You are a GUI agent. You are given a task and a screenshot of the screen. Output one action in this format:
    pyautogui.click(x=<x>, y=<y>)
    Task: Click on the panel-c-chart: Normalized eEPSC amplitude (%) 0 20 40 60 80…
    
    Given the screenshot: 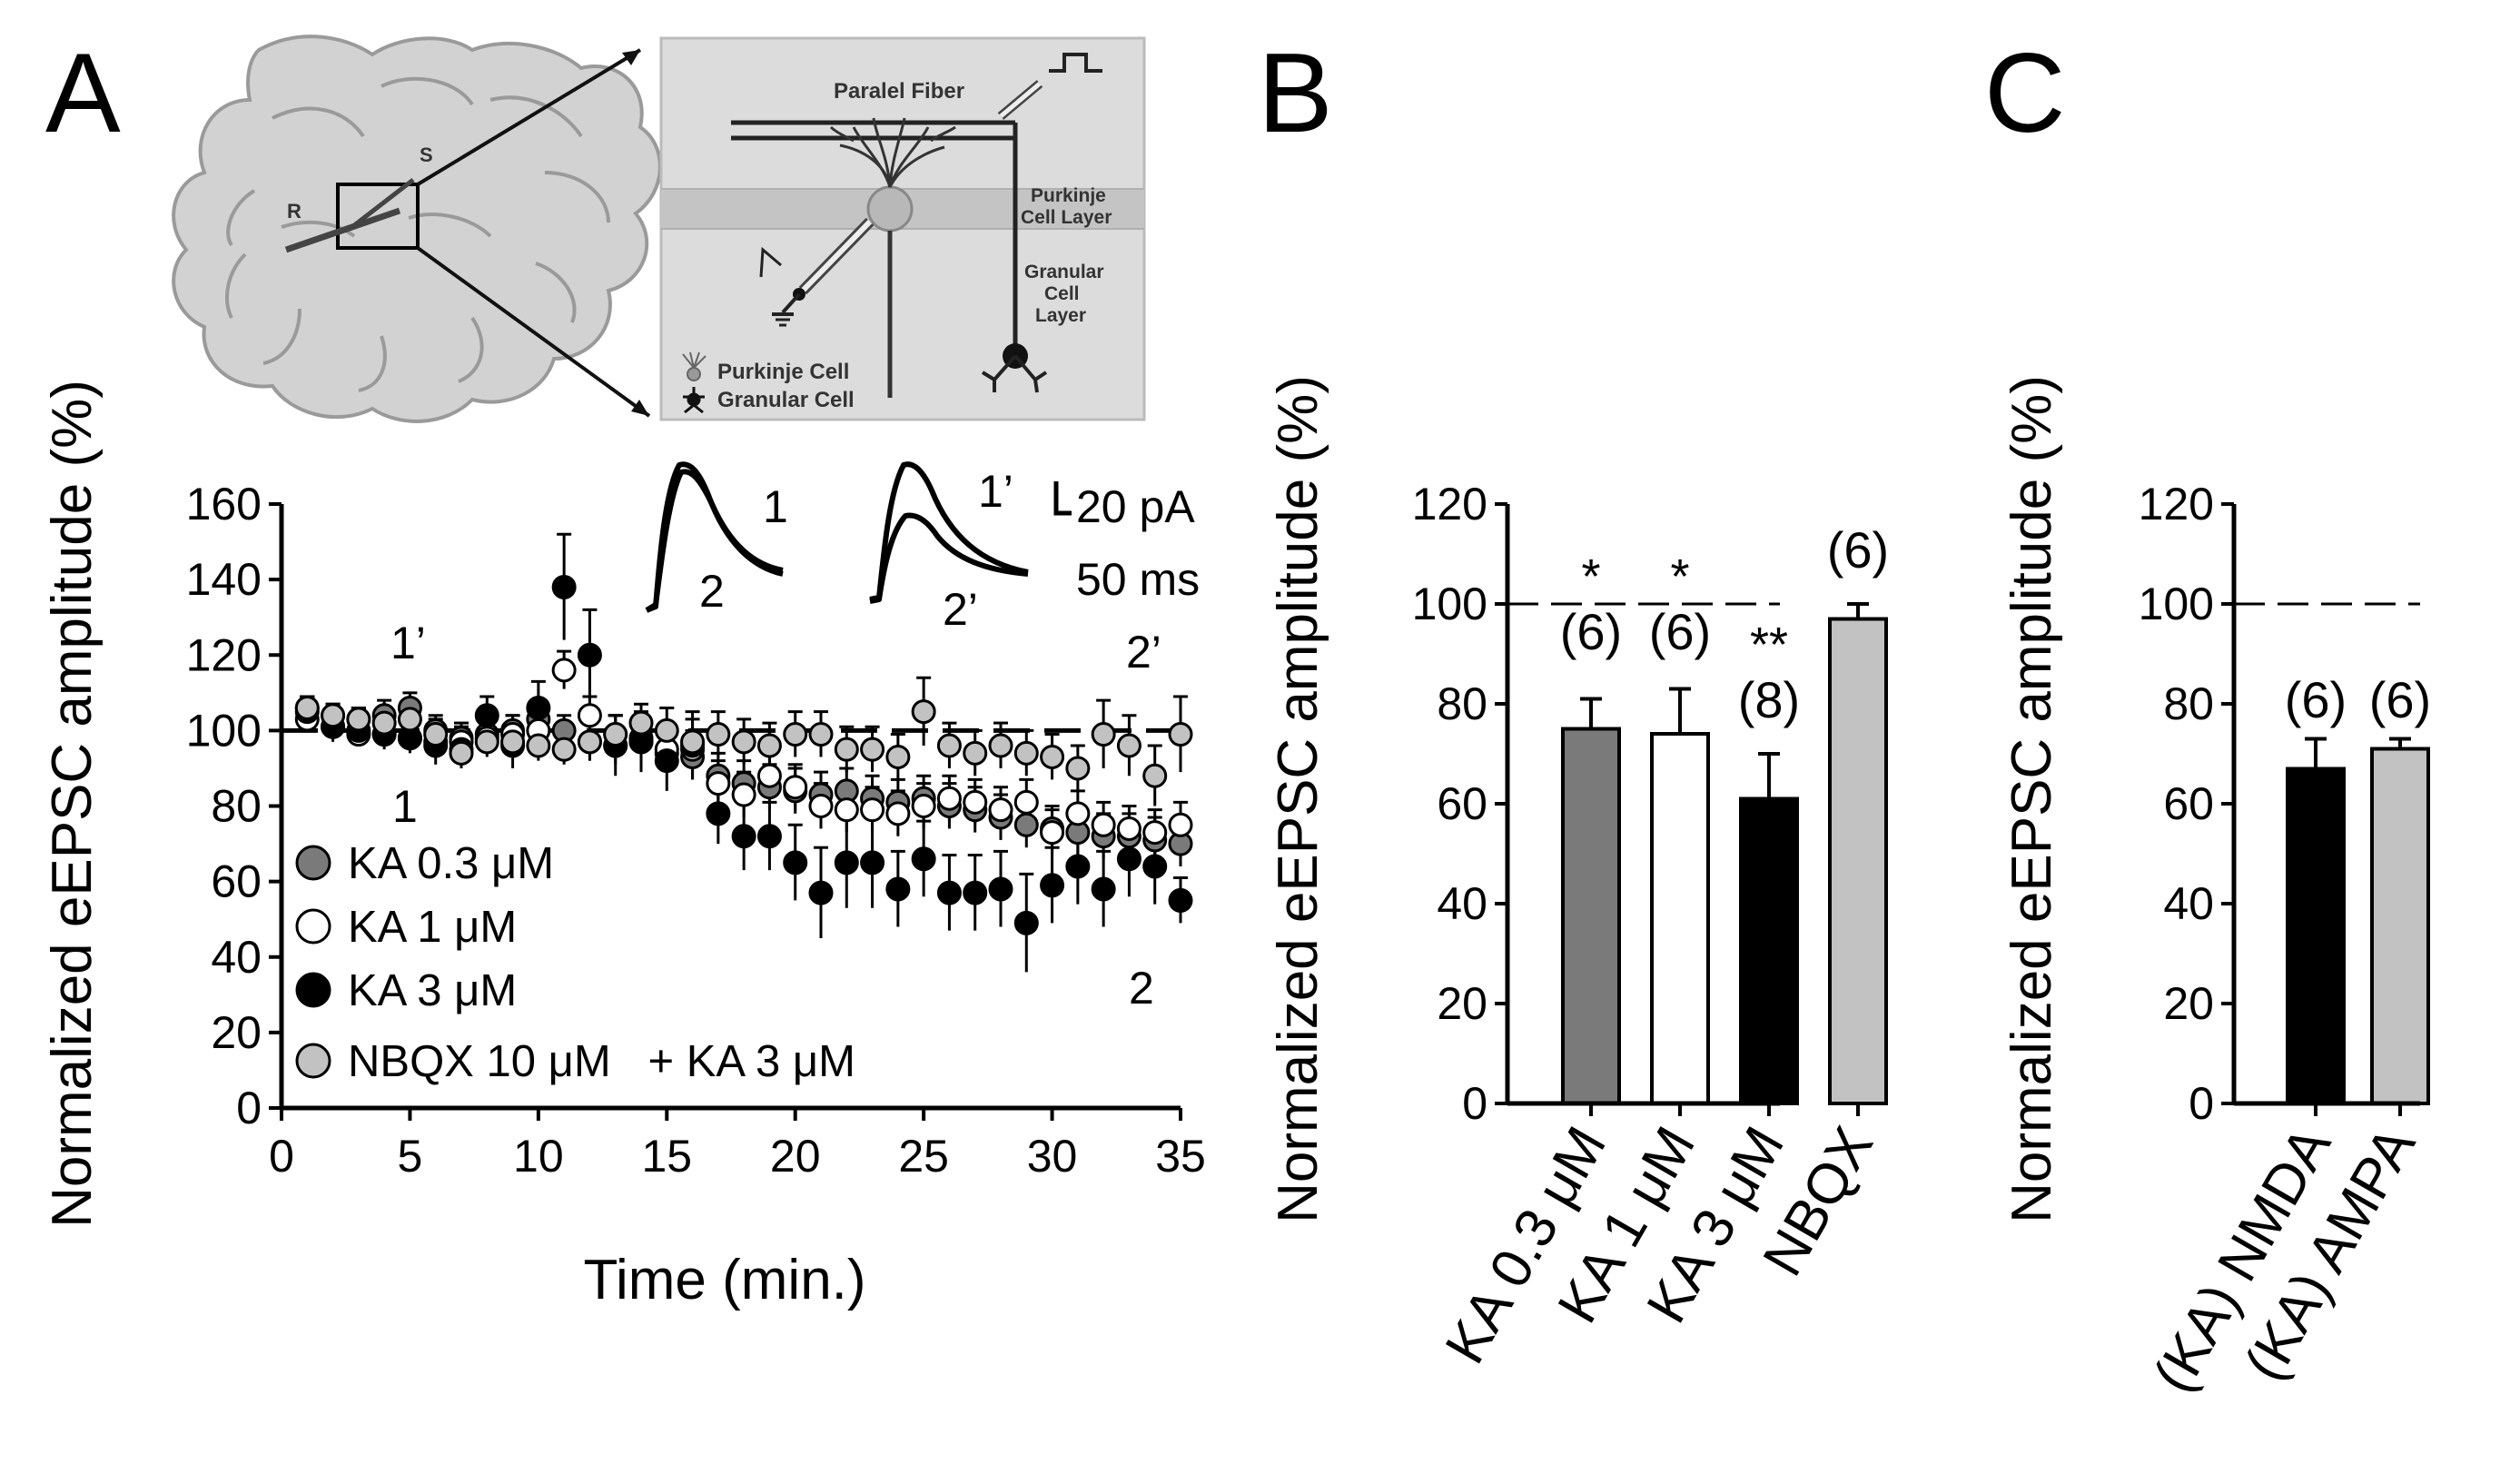 What is the action you would take?
    pyautogui.click(x=2216, y=888)
    